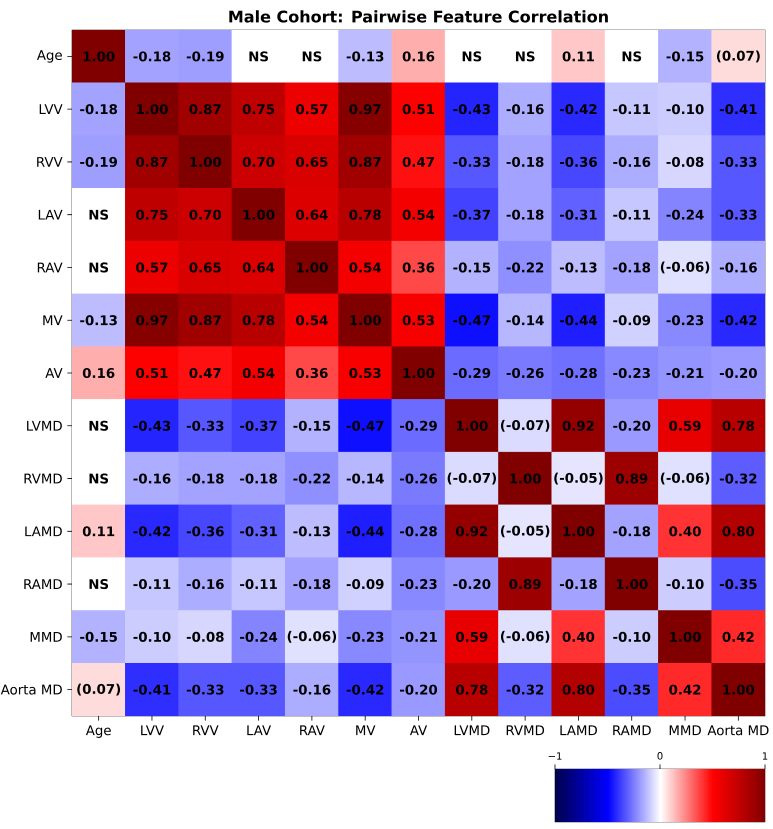 The height and width of the screenshot is (829, 773). Describe the element at coordinates (685, 478) in the screenshot. I see `data-label: (-0.06)` at that location.